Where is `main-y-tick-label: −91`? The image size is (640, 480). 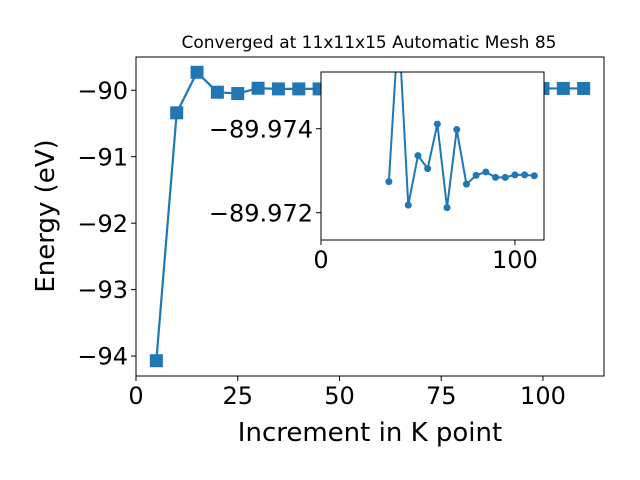 main-y-tick-label: −91 is located at coordinates (102, 157).